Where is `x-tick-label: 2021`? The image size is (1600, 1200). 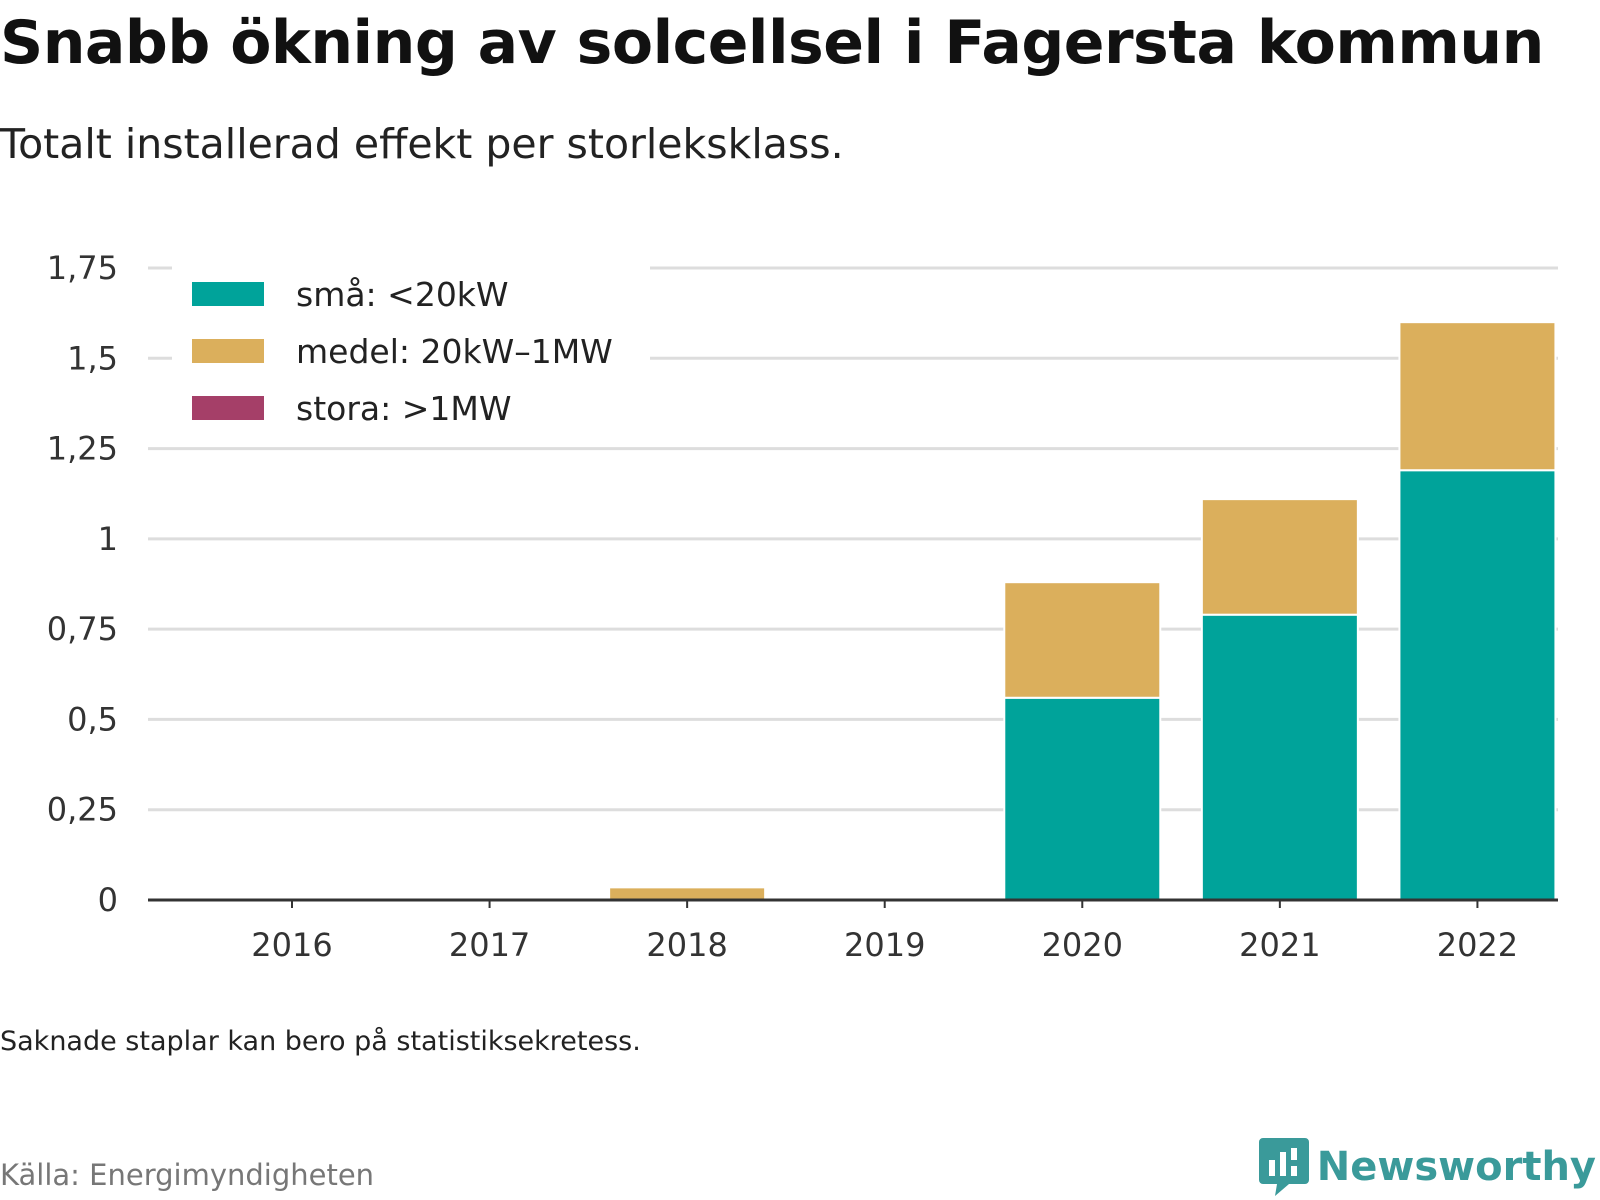
x-tick-label: 2021 is located at coordinates (1279, 945).